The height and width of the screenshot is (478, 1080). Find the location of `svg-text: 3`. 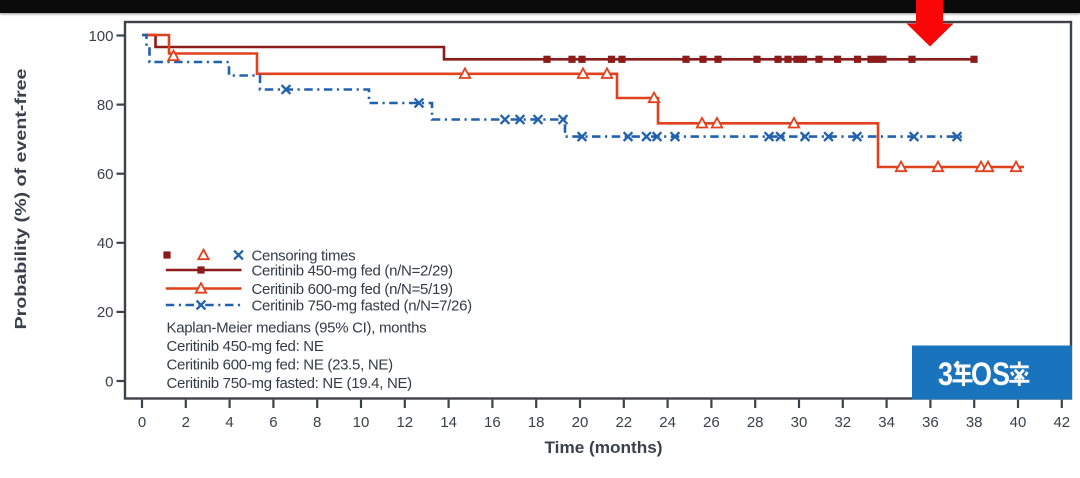

svg-text: 3 is located at coordinates (945, 375).